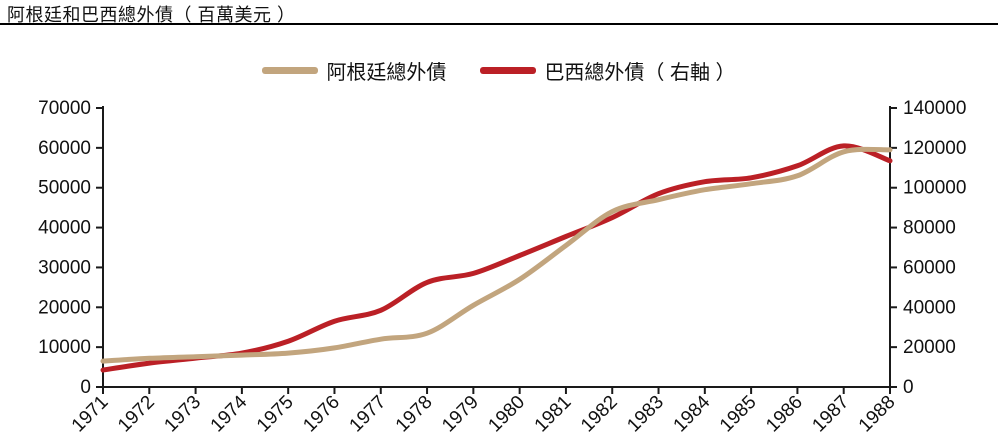 The image size is (998, 445). I want to click on y-tick-label-right: 20000, so click(929, 347).